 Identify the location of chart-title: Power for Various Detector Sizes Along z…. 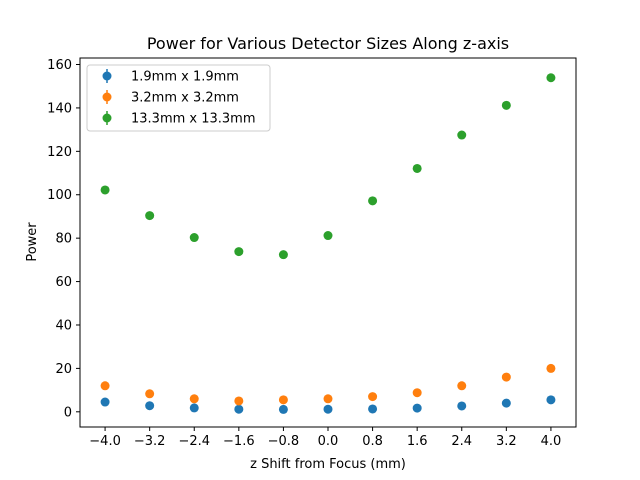
(328, 43).